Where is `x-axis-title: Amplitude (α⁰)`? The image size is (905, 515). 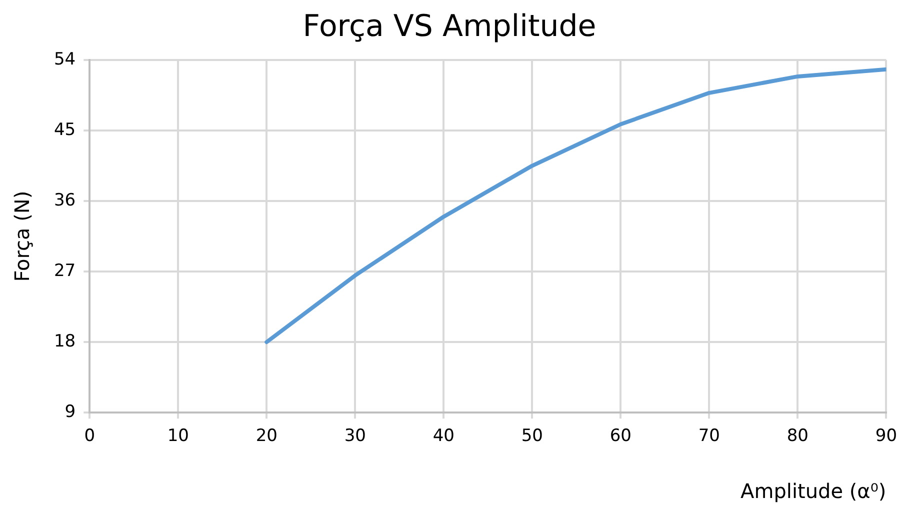 x-axis-title: Amplitude (α⁰) is located at coordinates (813, 491).